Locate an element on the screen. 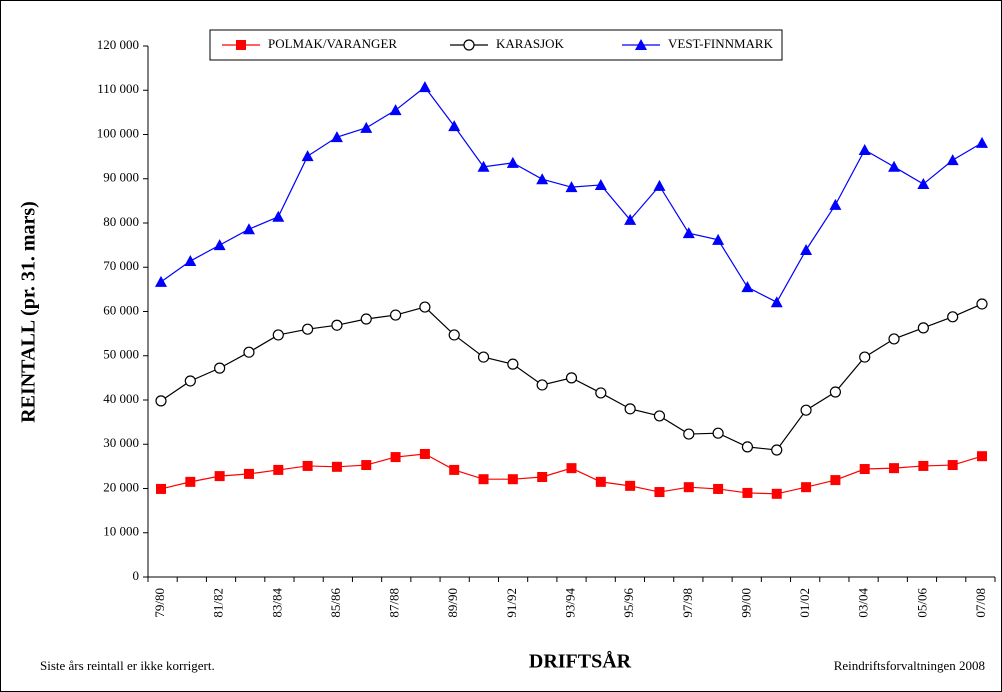 This screenshot has height=692, width=1002. x-tick-label: 81/82 is located at coordinates (218, 603).